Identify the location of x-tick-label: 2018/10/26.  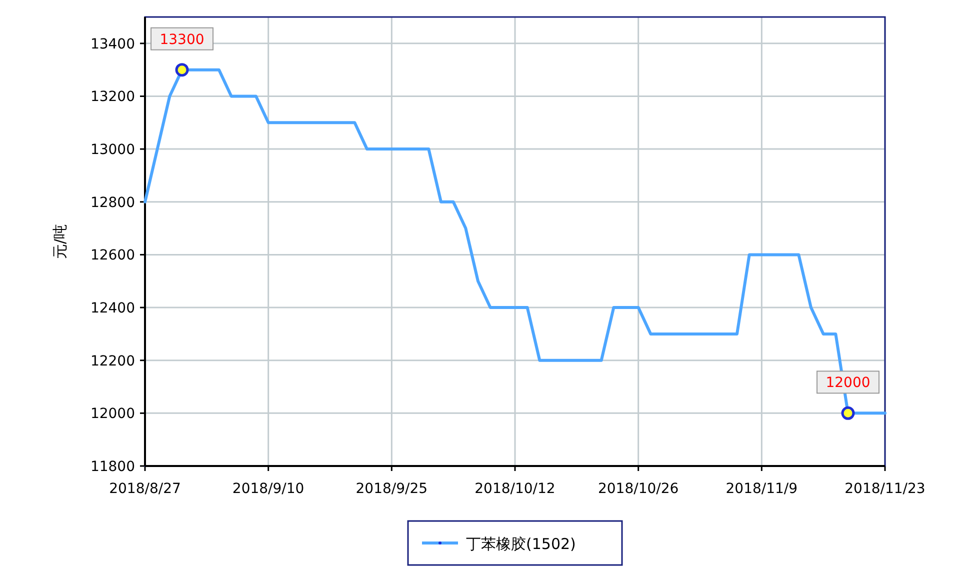
(638, 489).